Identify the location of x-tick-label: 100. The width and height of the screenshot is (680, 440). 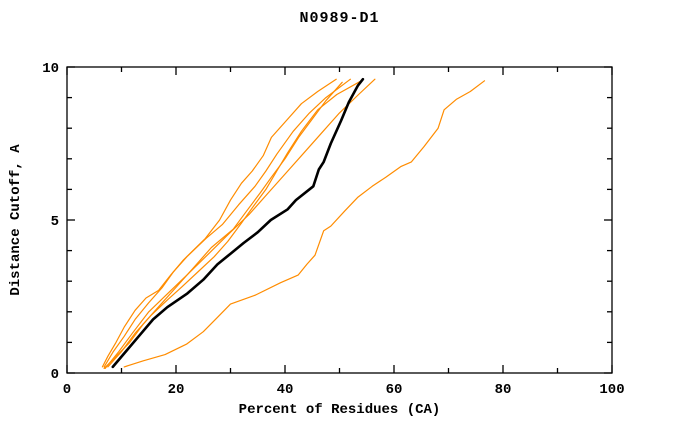
(611, 390).